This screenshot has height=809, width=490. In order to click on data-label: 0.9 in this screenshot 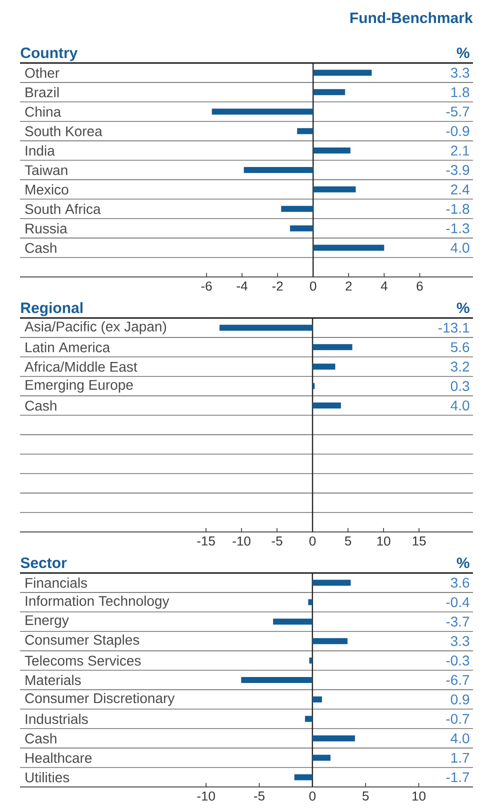, I will do `click(460, 699)`.